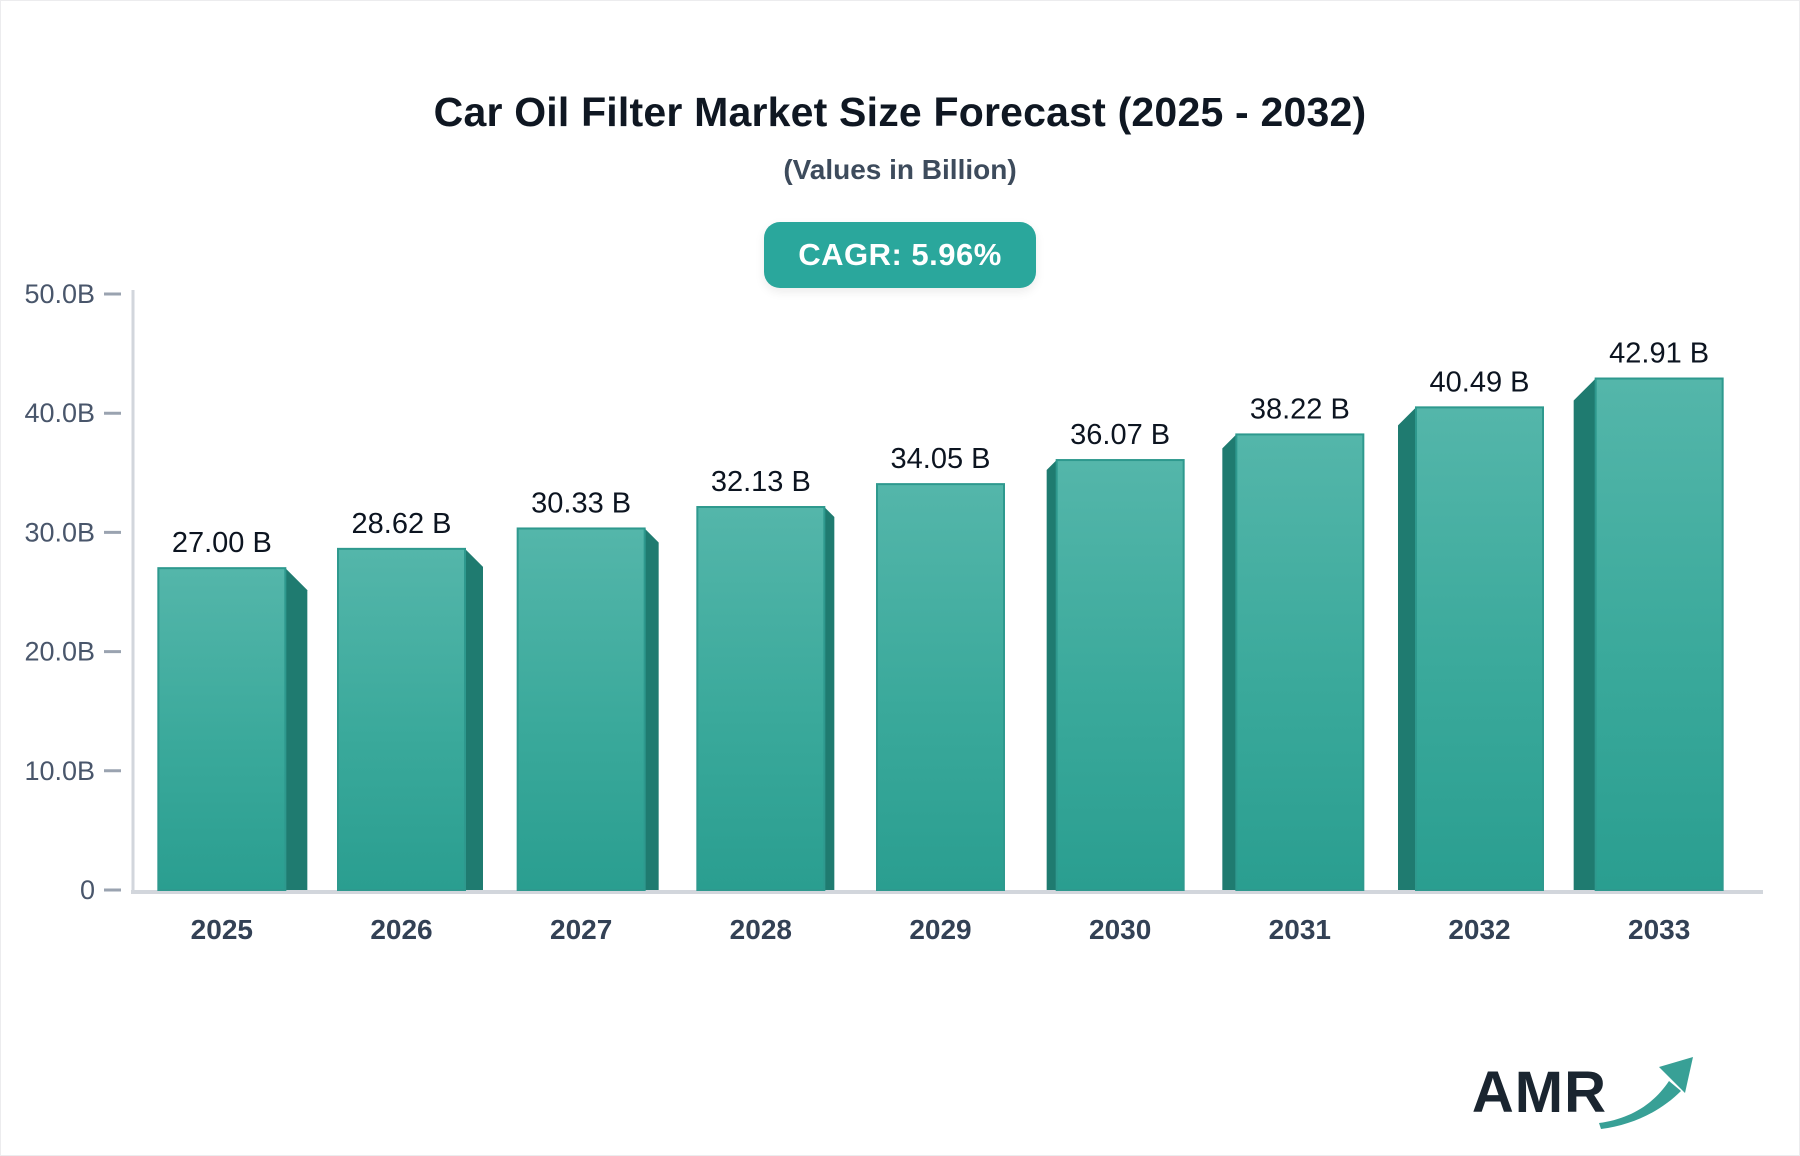  Describe the element at coordinates (1640, 1105) in the screenshot. I see `arrow-swoosh` at that location.